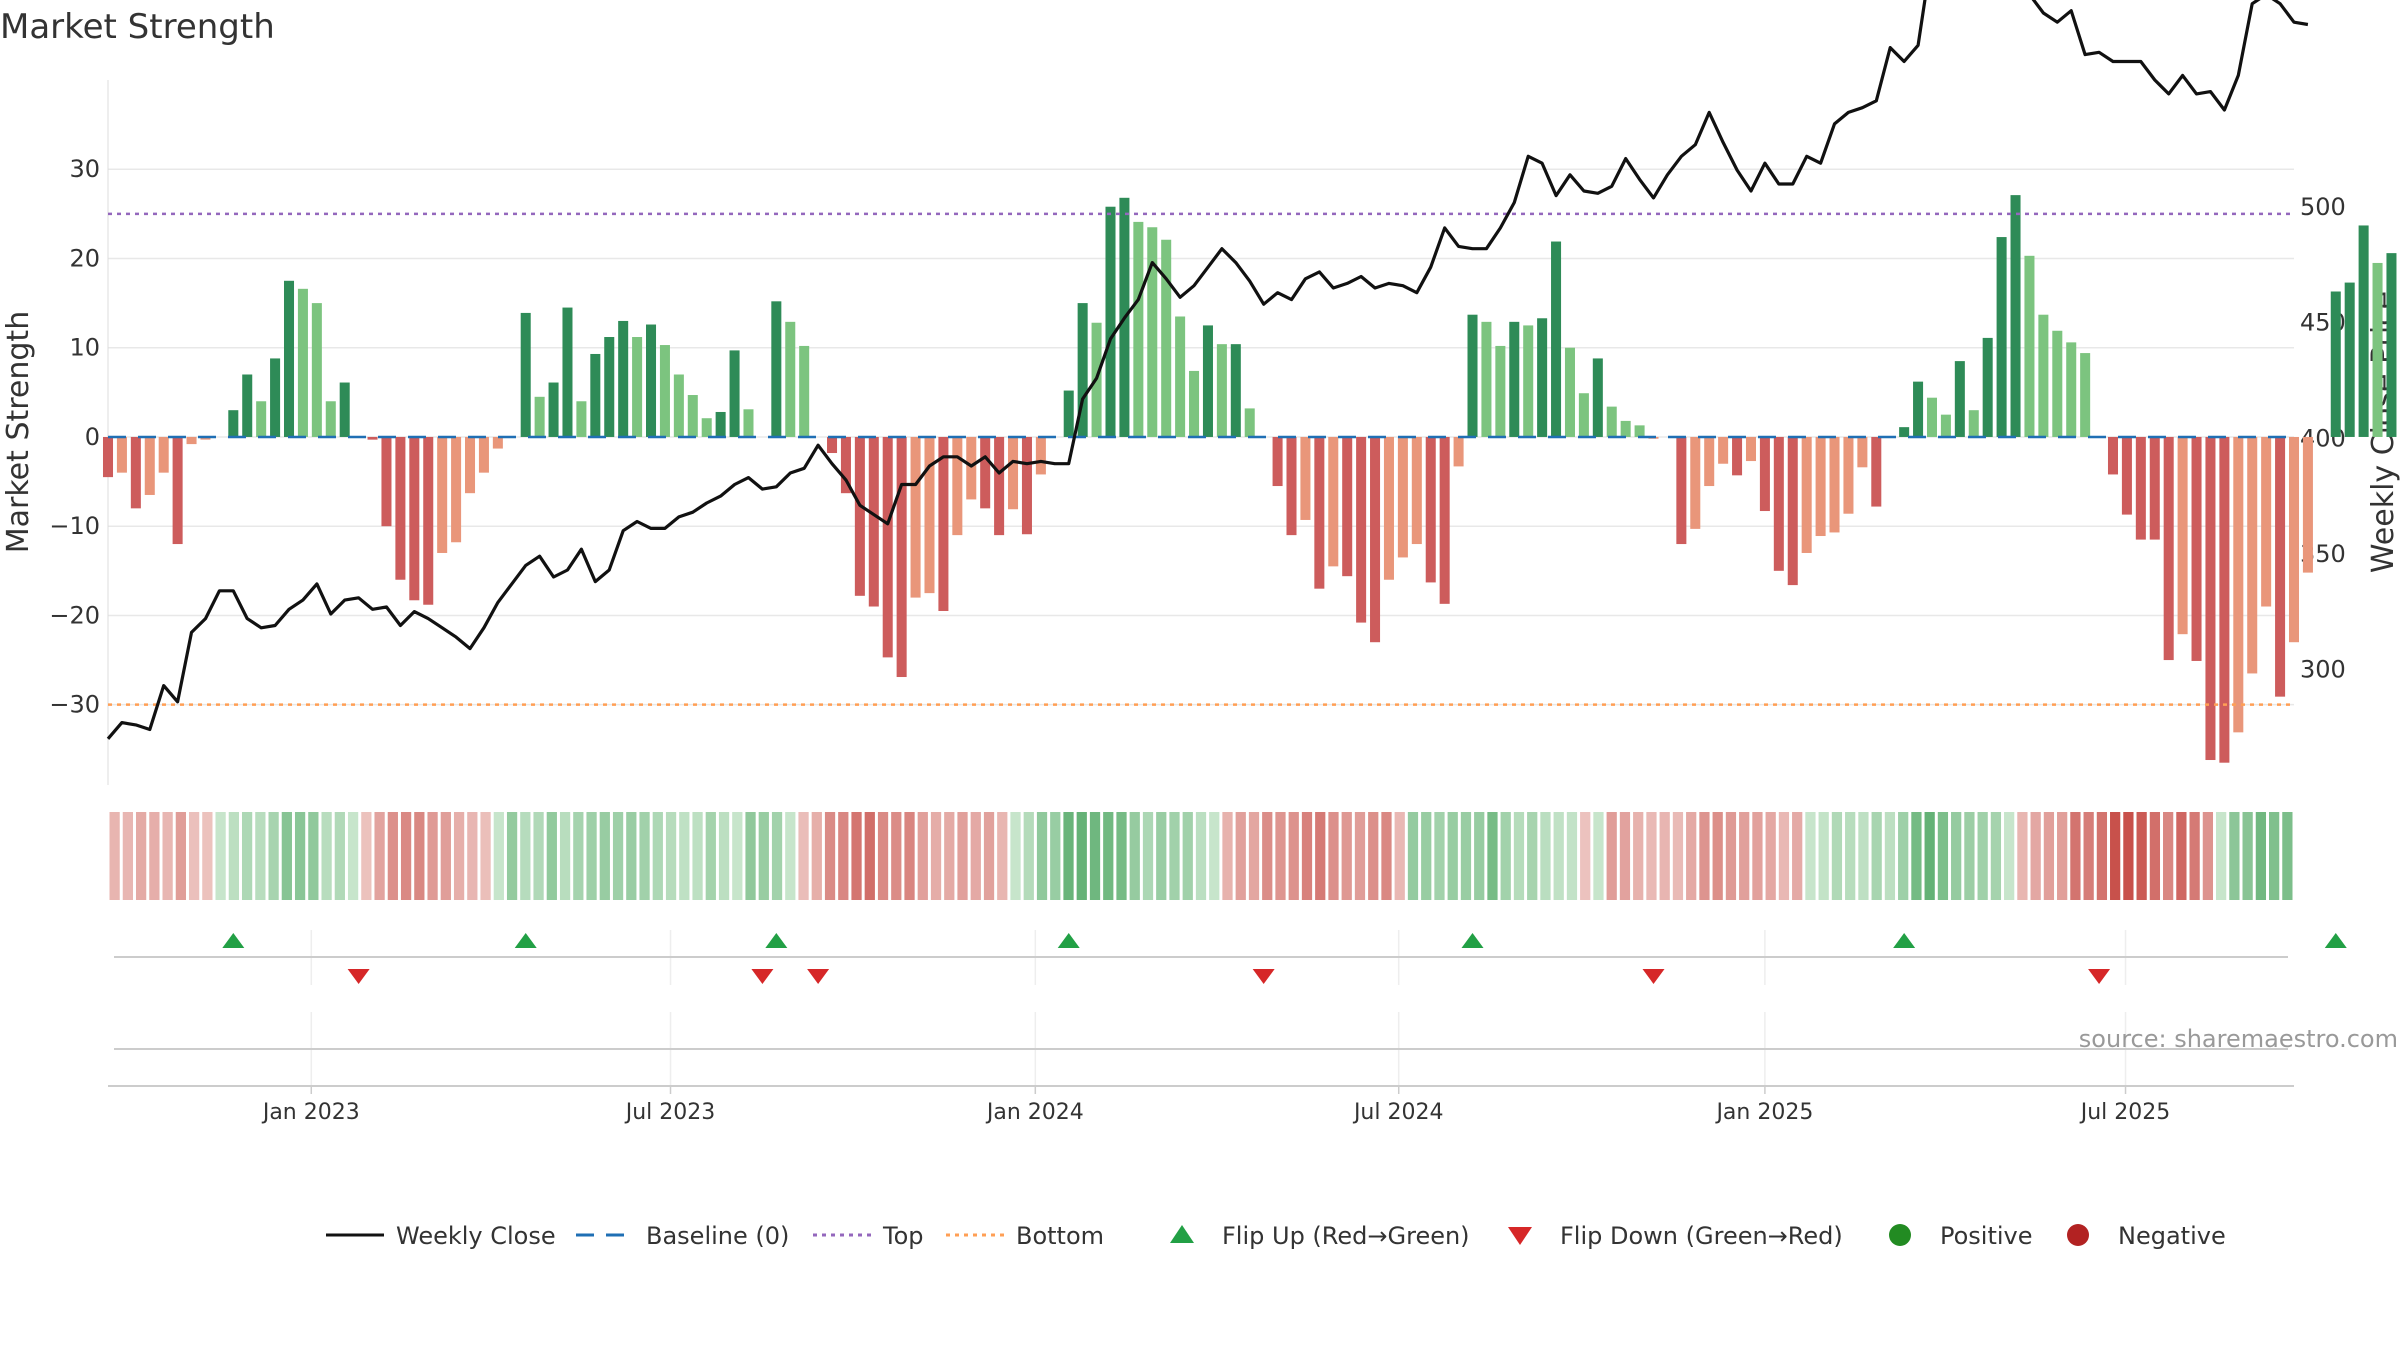 This screenshot has width=2400, height=1350. What do you see at coordinates (74, 615) in the screenshot?
I see `y-tick-label: −20` at bounding box center [74, 615].